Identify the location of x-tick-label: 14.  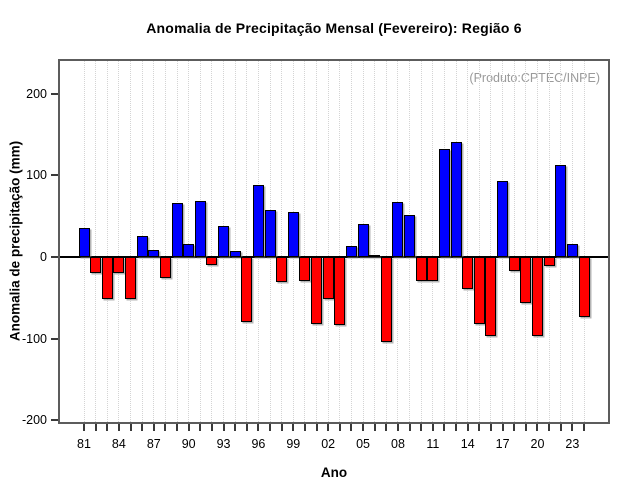
(467, 444).